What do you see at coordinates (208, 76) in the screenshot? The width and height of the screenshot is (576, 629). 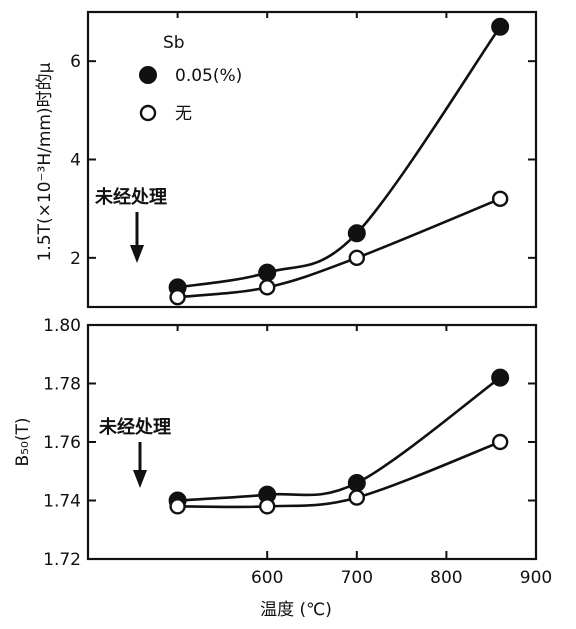 I see `legend-entry-sb: 0.05(%)` at bounding box center [208, 76].